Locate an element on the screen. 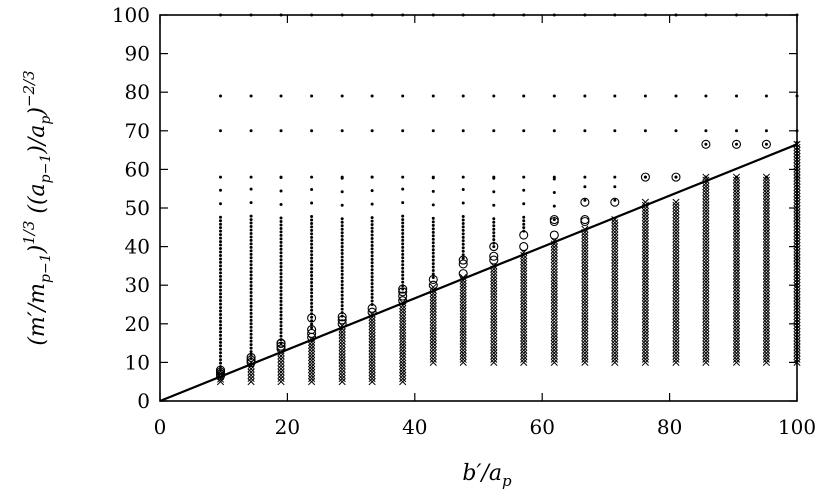  x-tick-label: 100 is located at coordinates (797, 427).